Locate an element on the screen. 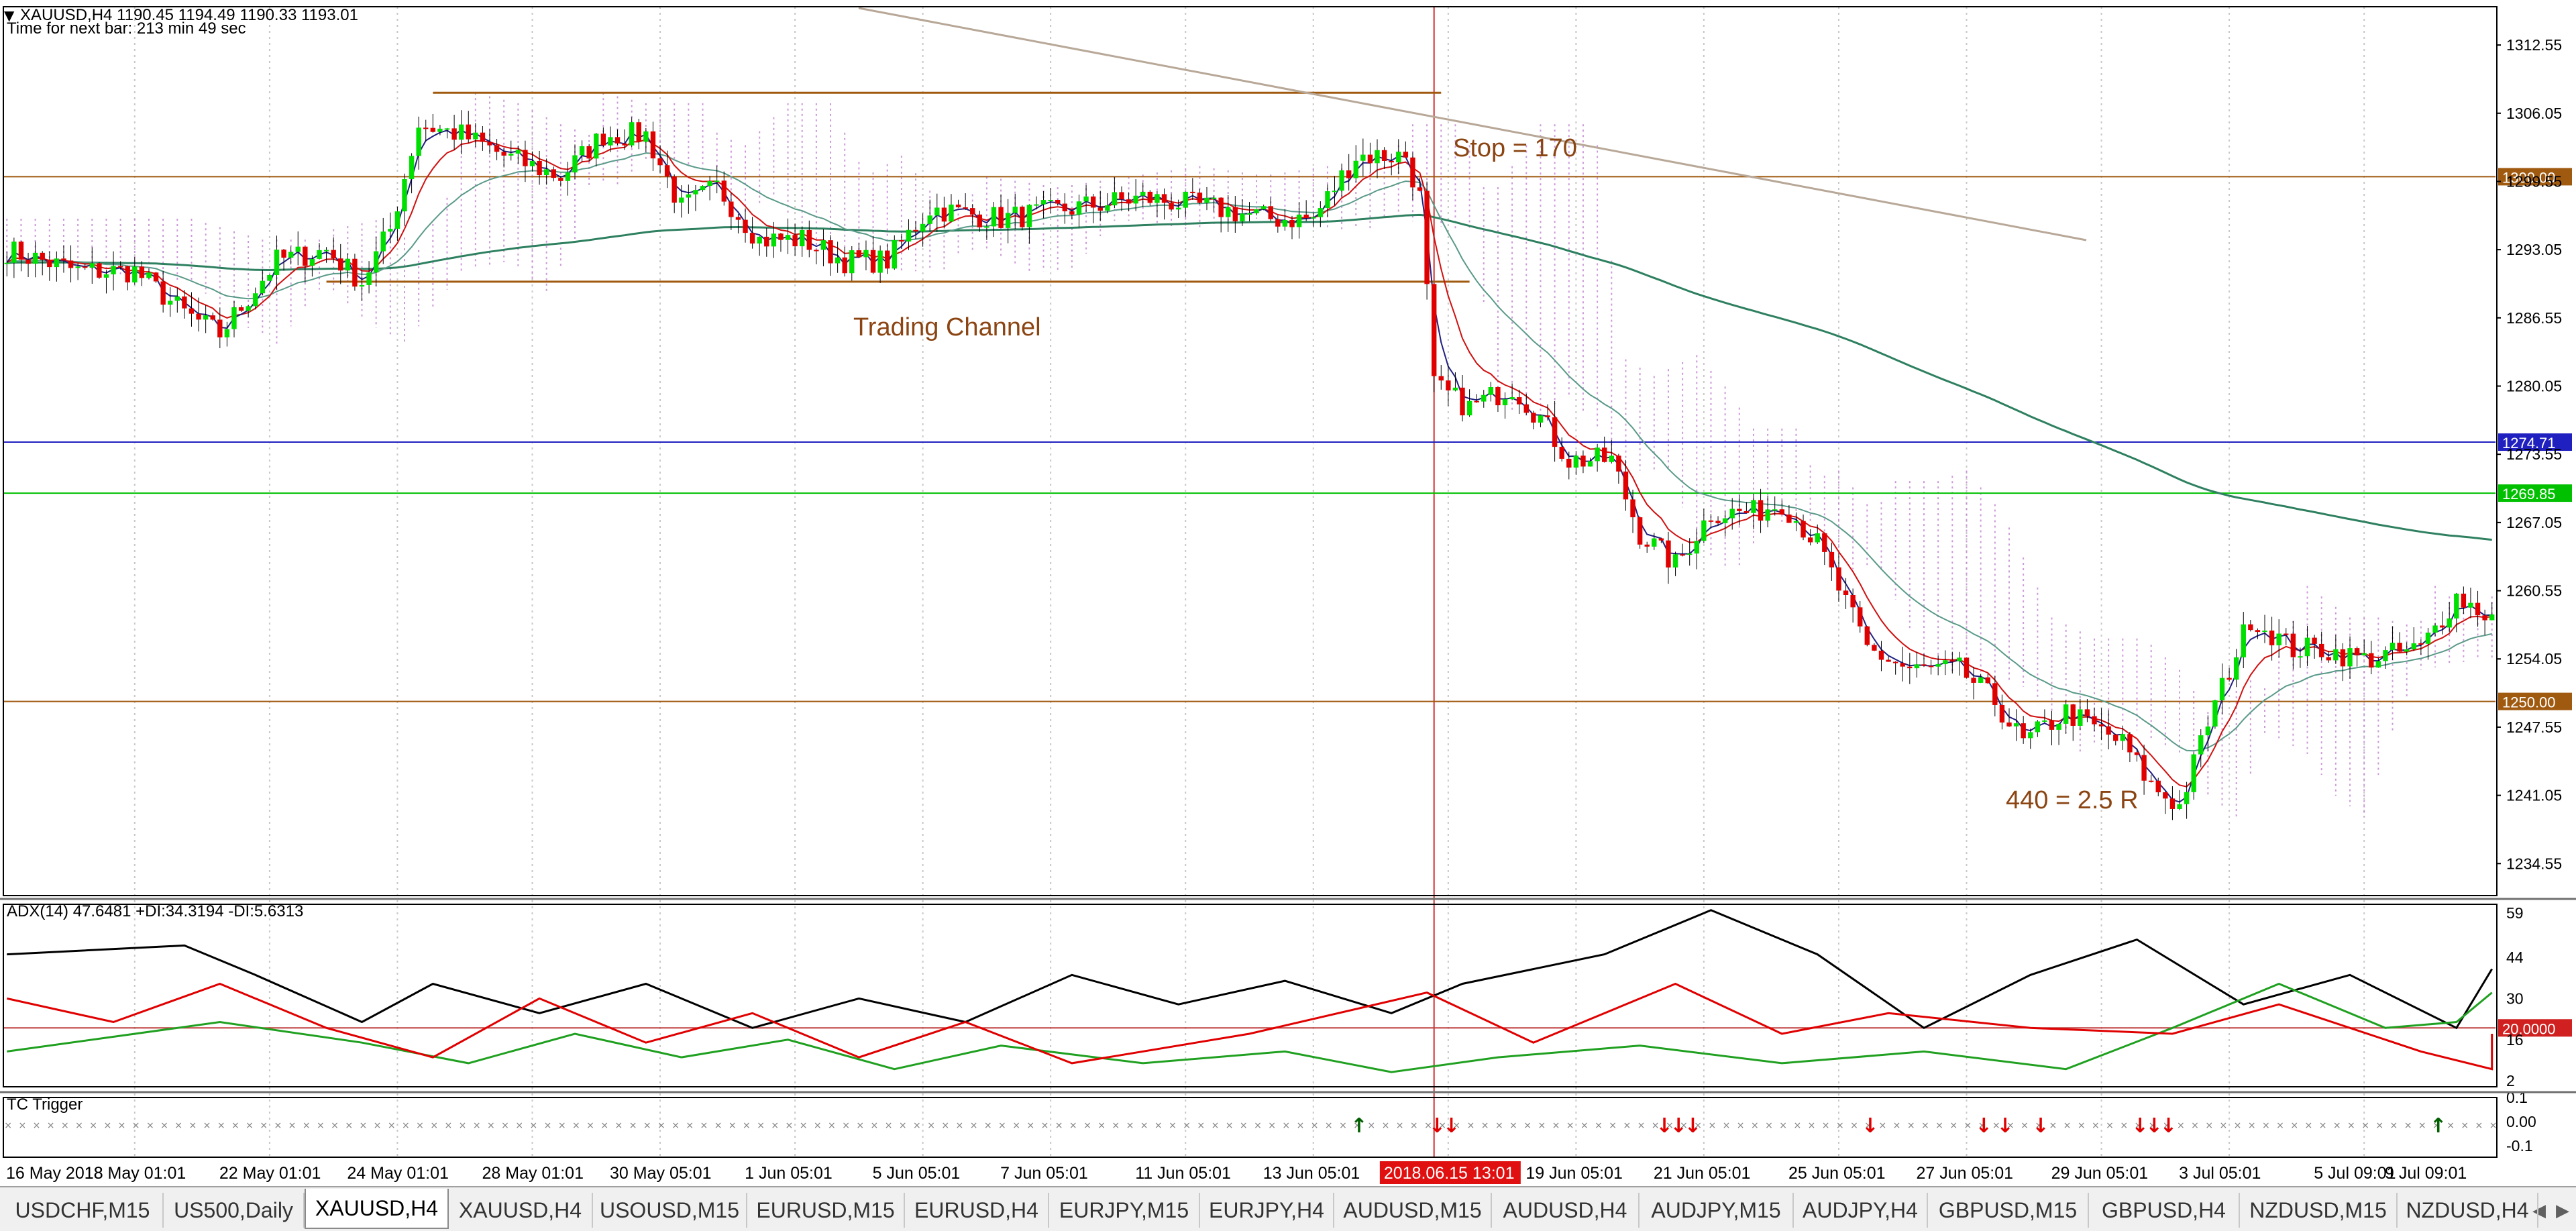  price-tick-label: 1241.05 is located at coordinates (2534, 795).